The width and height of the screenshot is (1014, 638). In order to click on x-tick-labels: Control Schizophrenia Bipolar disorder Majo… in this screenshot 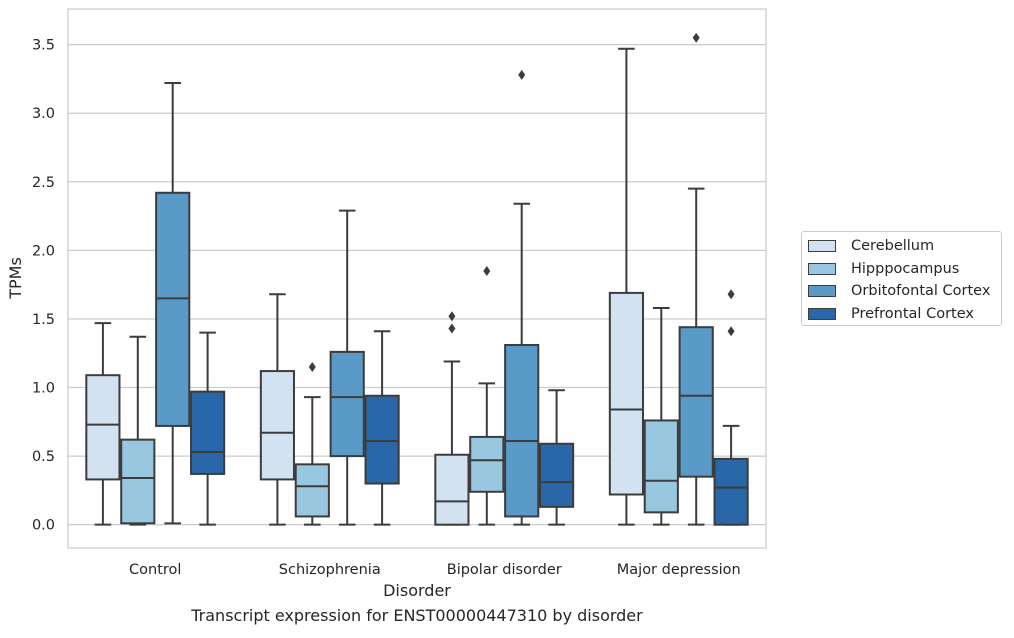, I will do `click(435, 570)`.